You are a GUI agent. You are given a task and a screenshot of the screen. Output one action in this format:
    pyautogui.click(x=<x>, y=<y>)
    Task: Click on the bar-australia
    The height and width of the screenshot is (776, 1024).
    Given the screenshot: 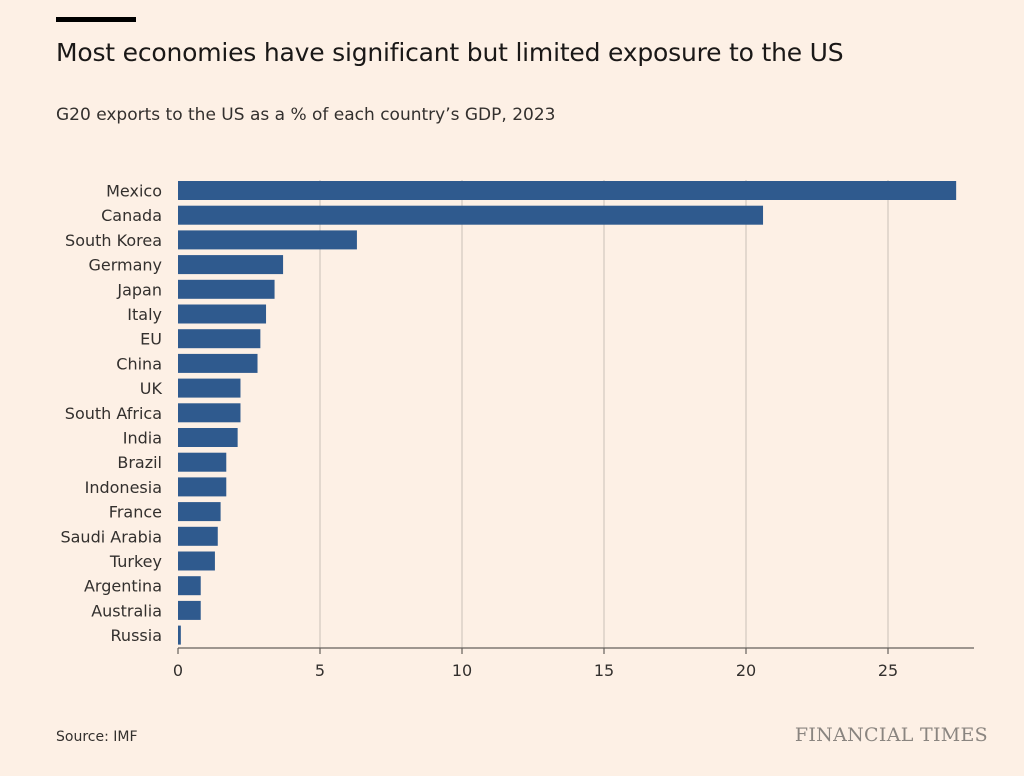 What is the action you would take?
    pyautogui.click(x=189, y=610)
    